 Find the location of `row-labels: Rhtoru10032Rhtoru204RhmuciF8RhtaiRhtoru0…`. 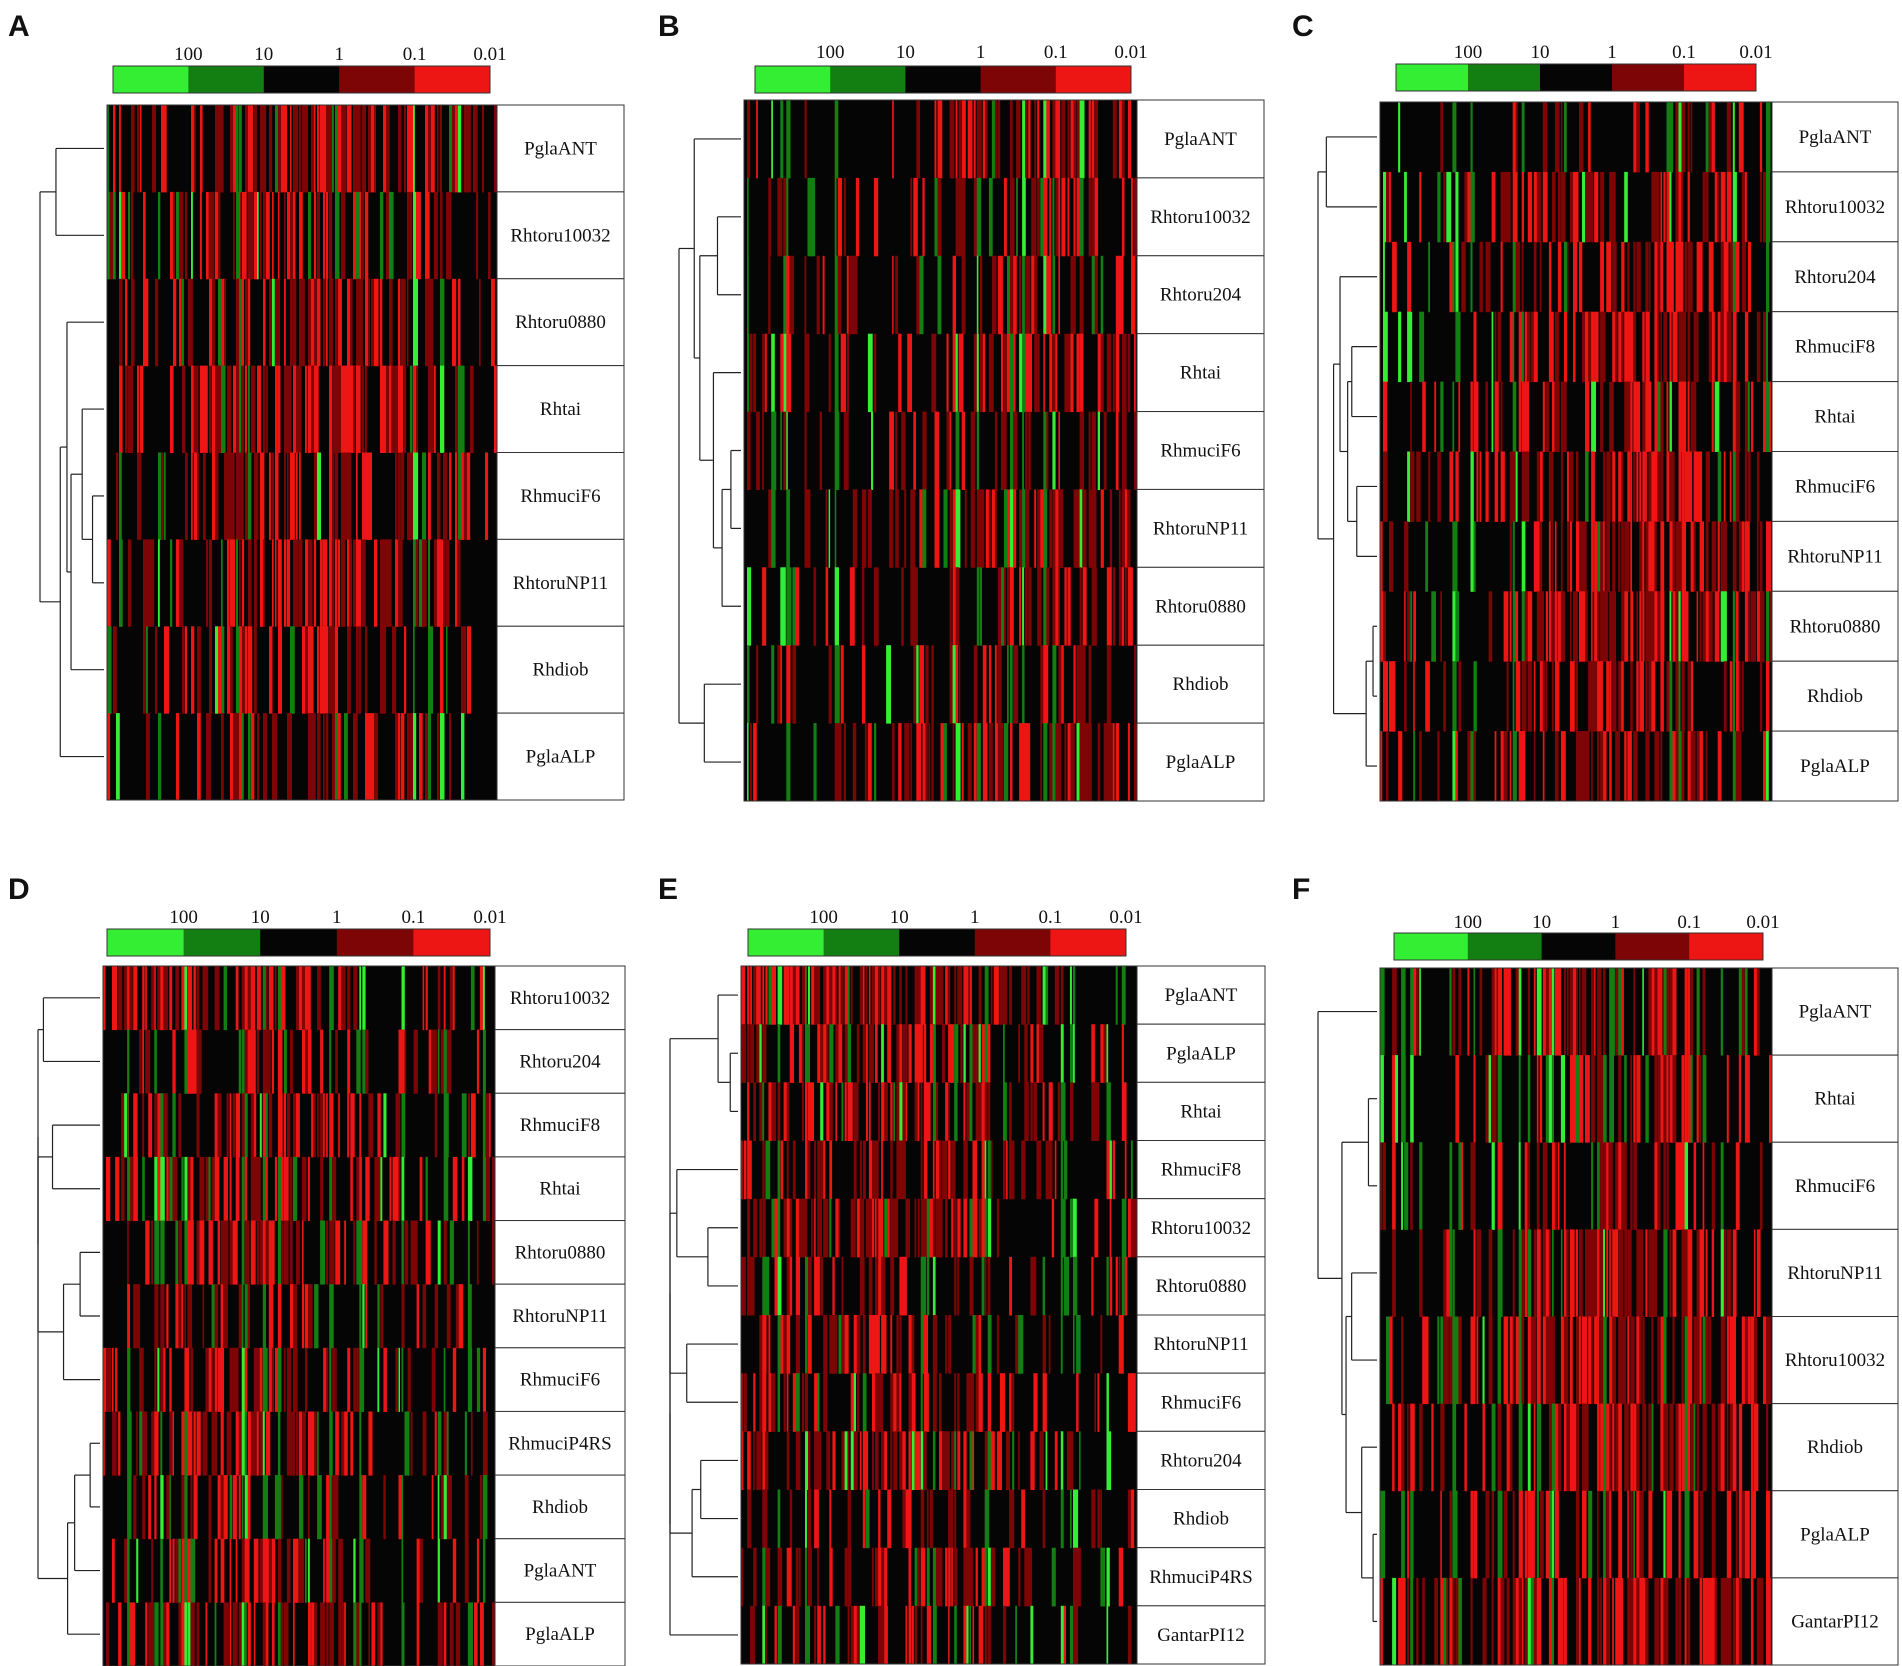

row-labels: Rhtoru10032Rhtoru204RhmuciF8RhtaiRhtoru0… is located at coordinates (560, 1315).